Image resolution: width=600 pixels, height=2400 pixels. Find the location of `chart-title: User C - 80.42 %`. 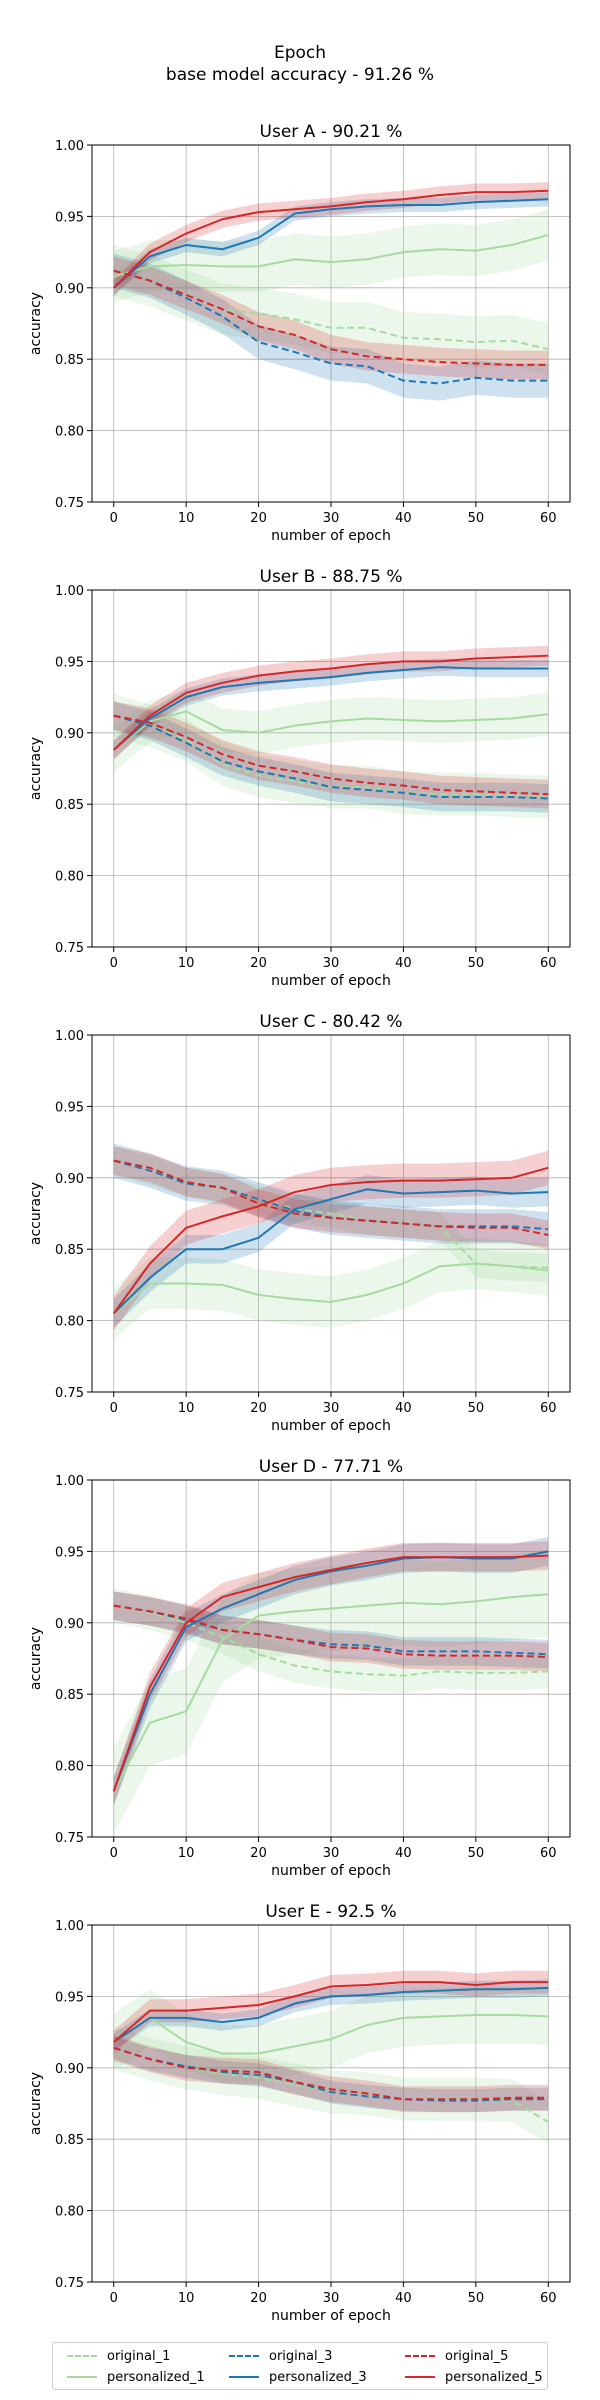

chart-title: User C - 80.42 % is located at coordinates (330, 1022).